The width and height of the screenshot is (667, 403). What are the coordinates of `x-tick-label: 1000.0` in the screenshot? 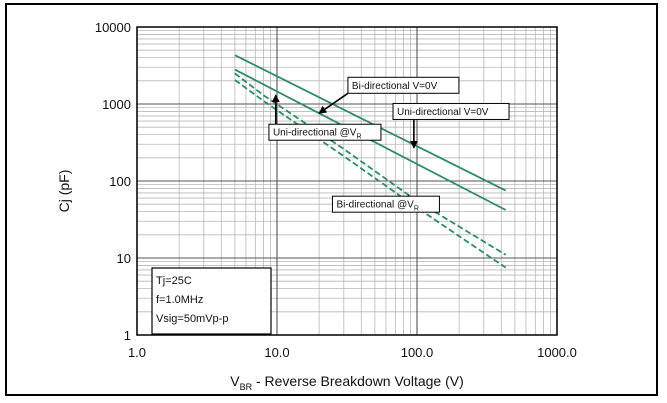 It's located at (557, 352).